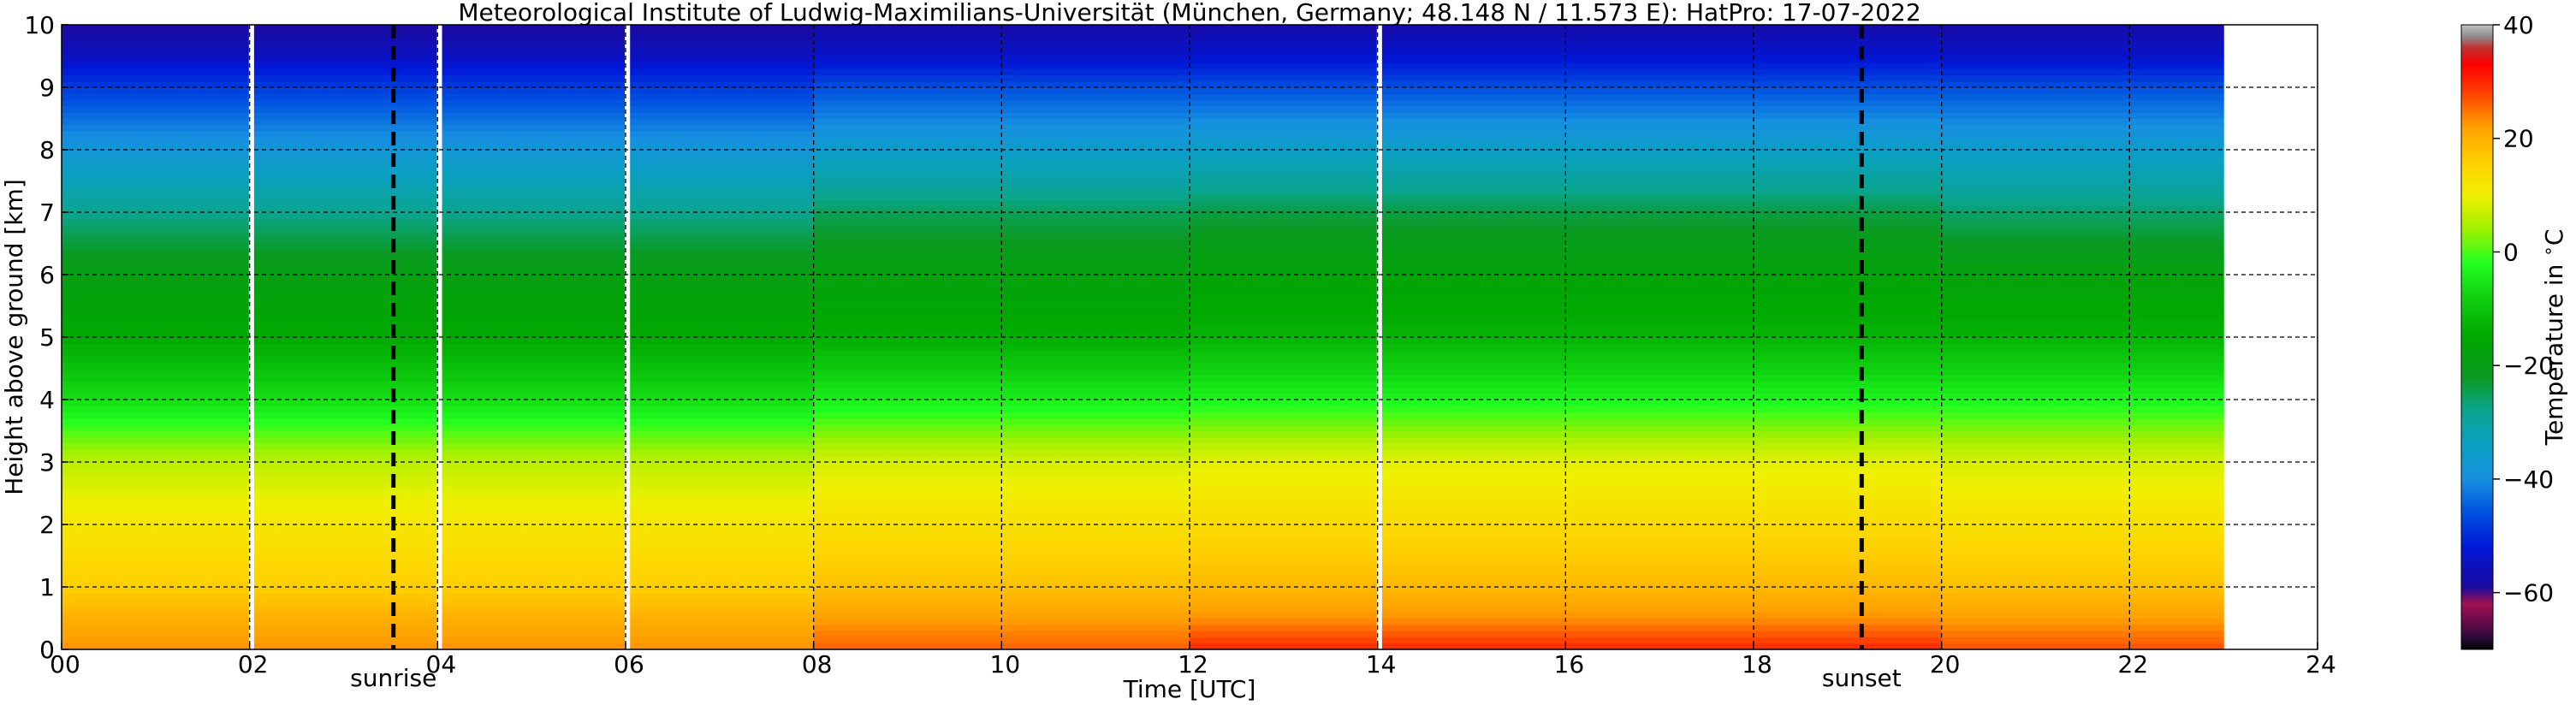 The height and width of the screenshot is (705, 2576). I want to click on colorbar-tick-label: −40, so click(2528, 479).